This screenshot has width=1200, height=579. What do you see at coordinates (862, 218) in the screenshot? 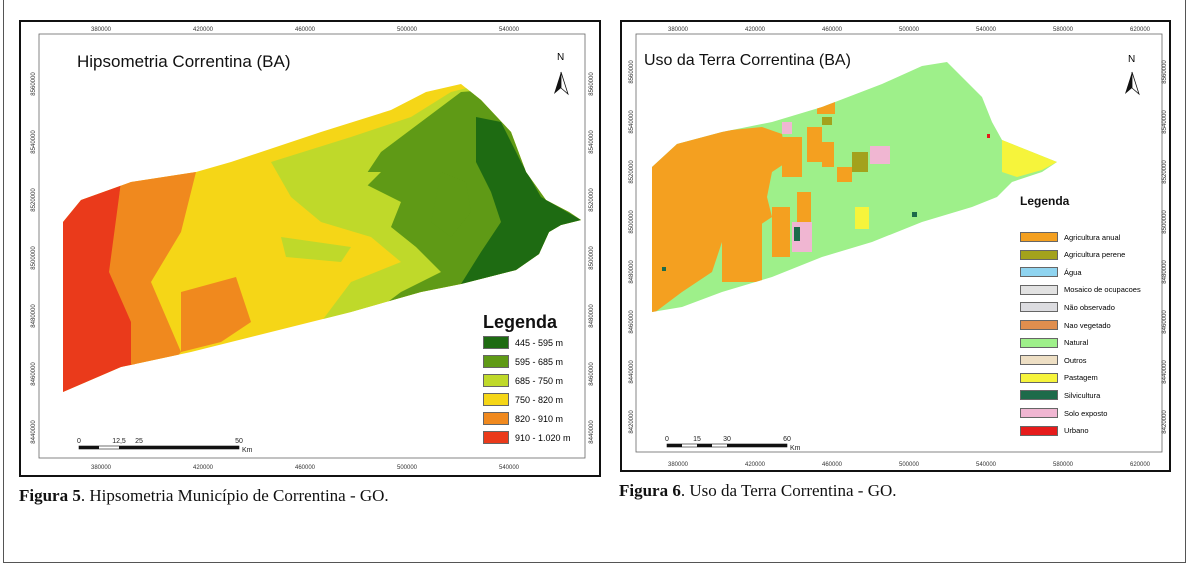
I see `class-pastagem` at bounding box center [862, 218].